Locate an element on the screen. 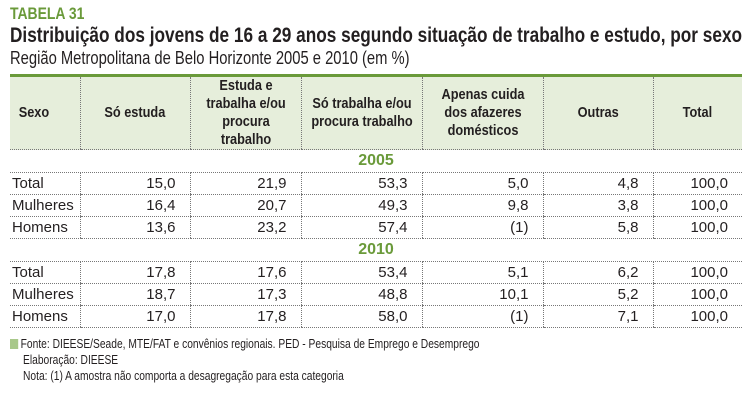  col-header-text: Apenas cuida dos afazeres domésticos is located at coordinates (482, 112).